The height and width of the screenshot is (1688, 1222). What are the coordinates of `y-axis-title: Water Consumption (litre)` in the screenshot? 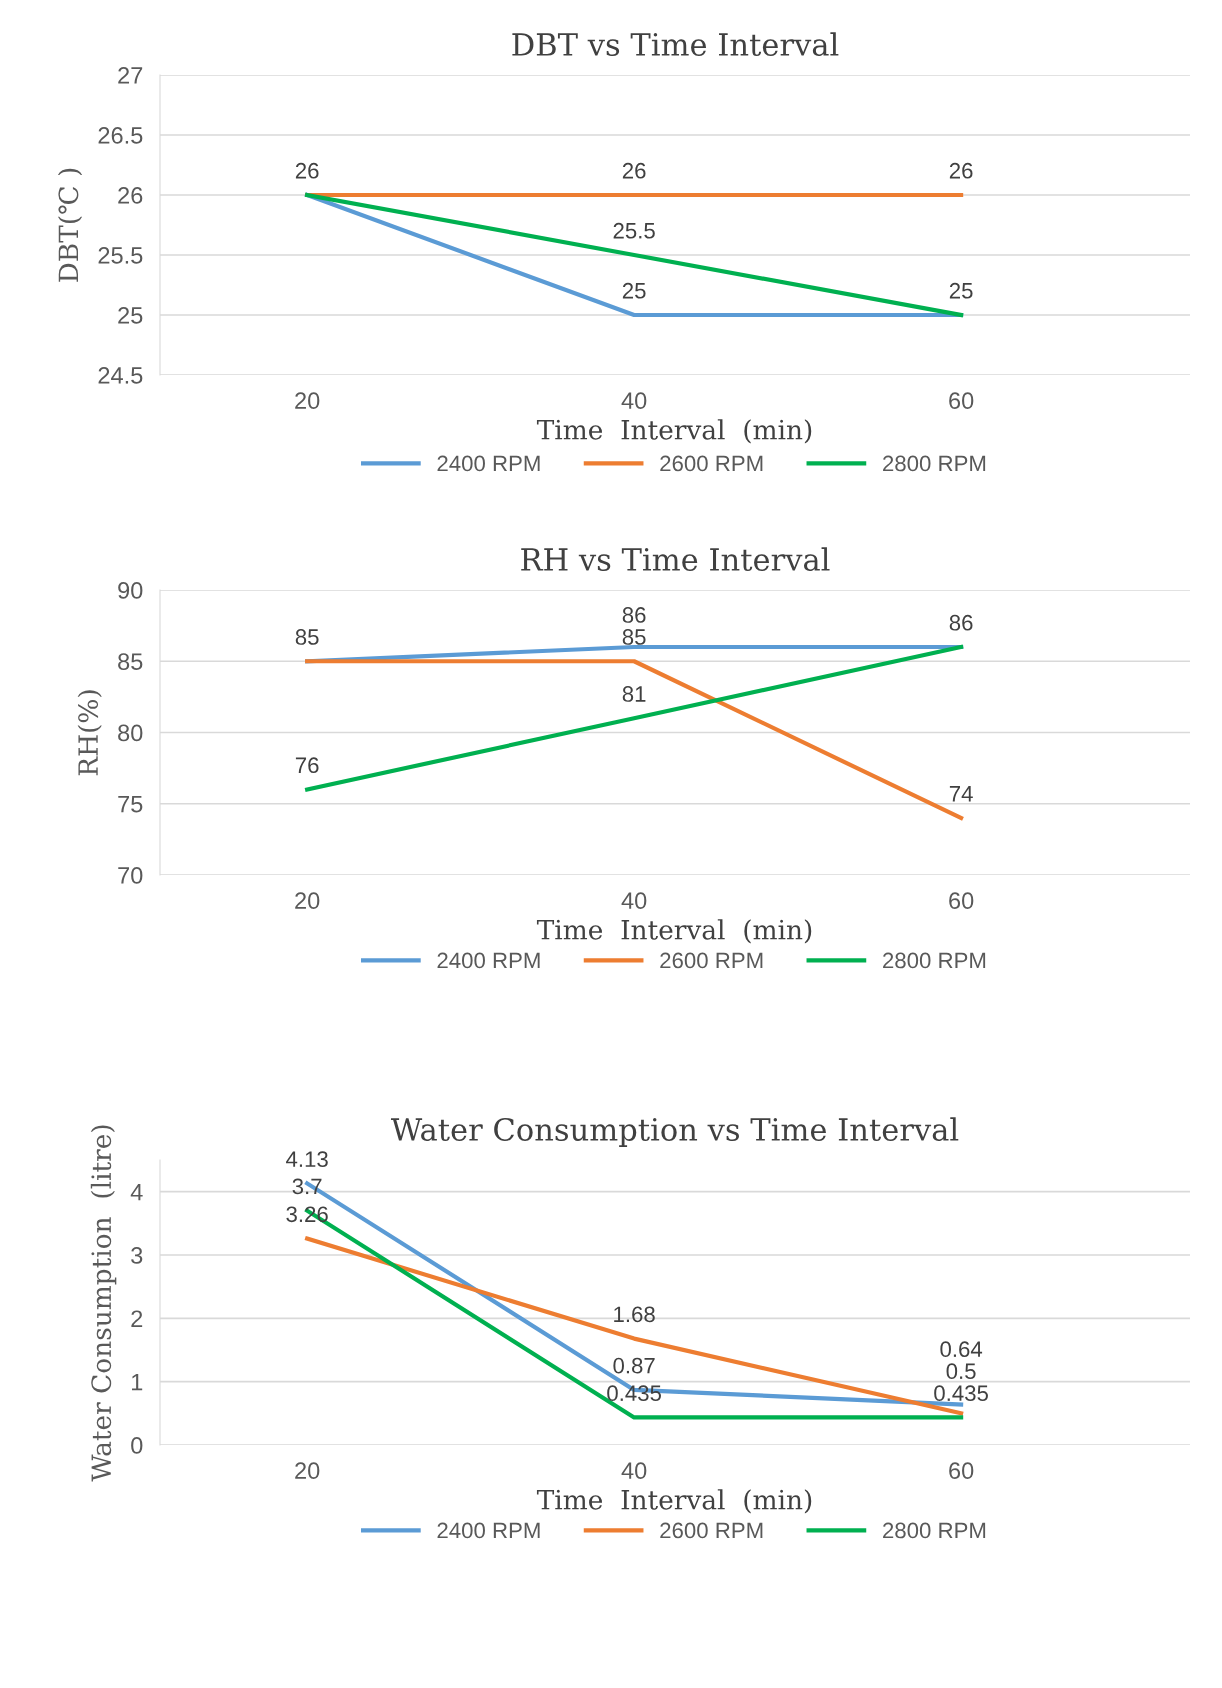 It's located at (103, 1303).